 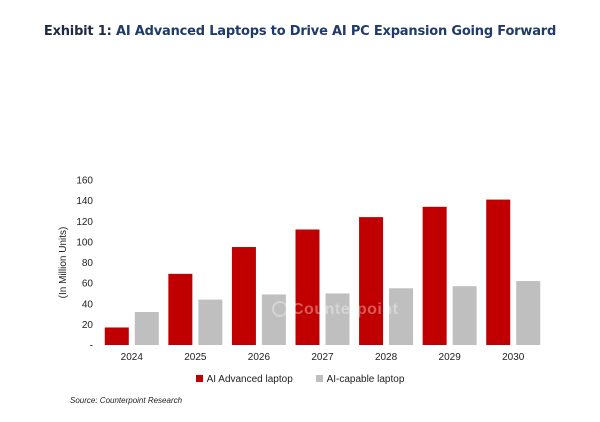 What do you see at coordinates (84, 222) in the screenshot?
I see `y-tick-label: 120` at bounding box center [84, 222].